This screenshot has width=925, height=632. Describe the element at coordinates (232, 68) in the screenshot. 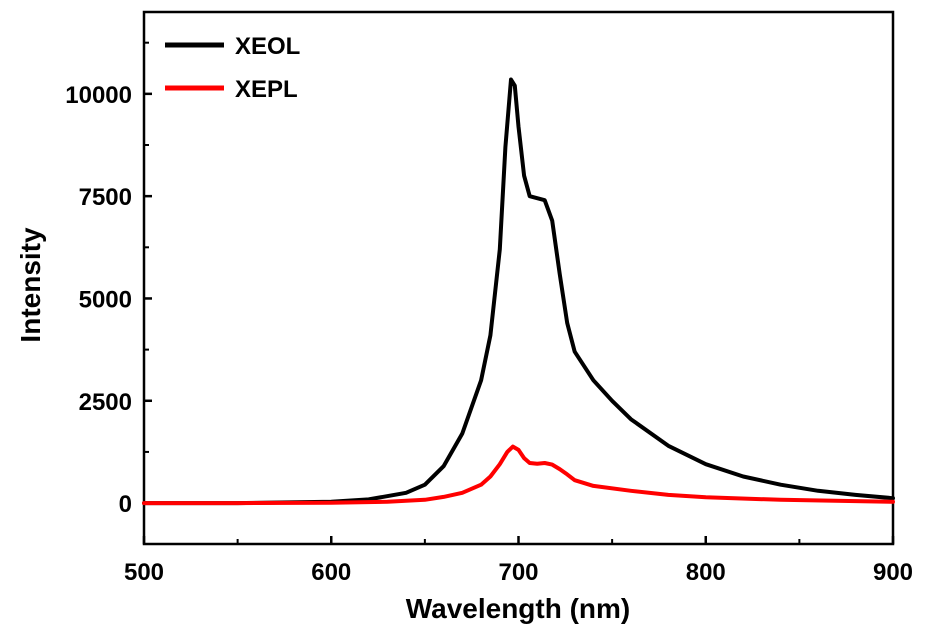

I see `legend: XEOL XEPL` at that location.